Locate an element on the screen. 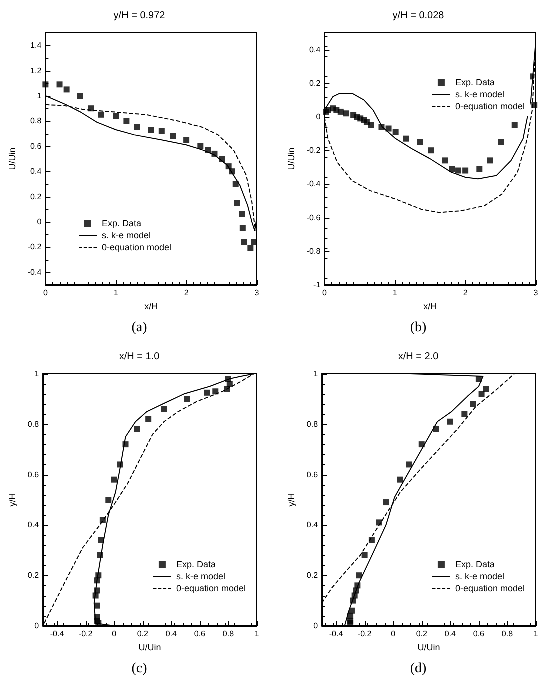  chart-title: y/H = 0.028 is located at coordinates (418, 16).